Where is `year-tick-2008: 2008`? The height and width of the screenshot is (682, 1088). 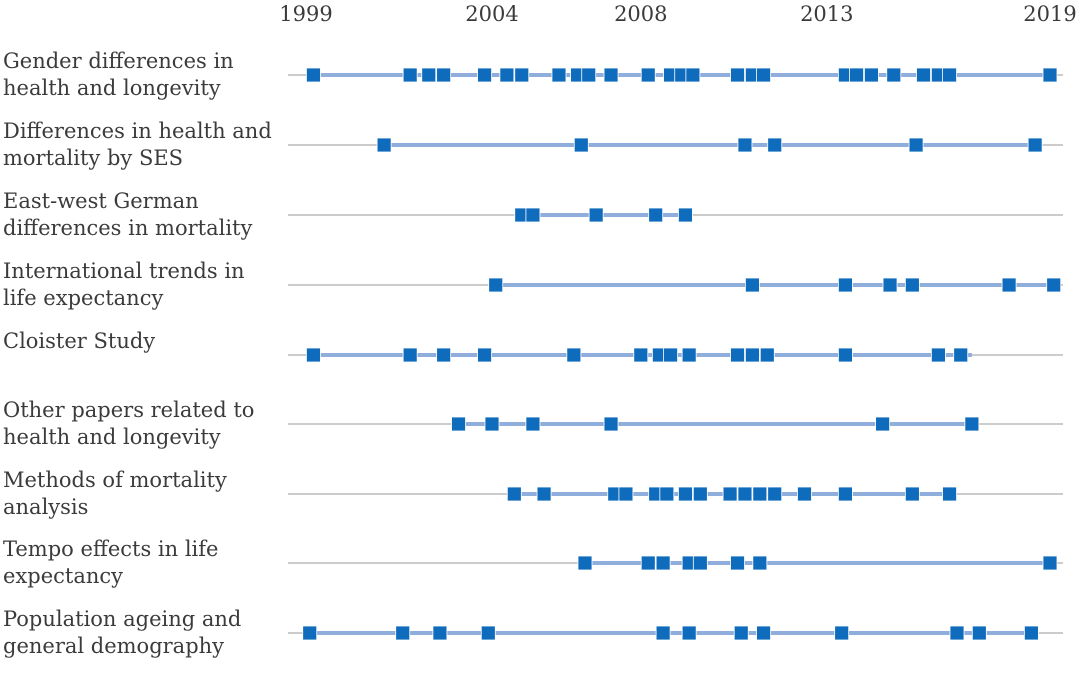 year-tick-2008: 2008 is located at coordinates (641, 14).